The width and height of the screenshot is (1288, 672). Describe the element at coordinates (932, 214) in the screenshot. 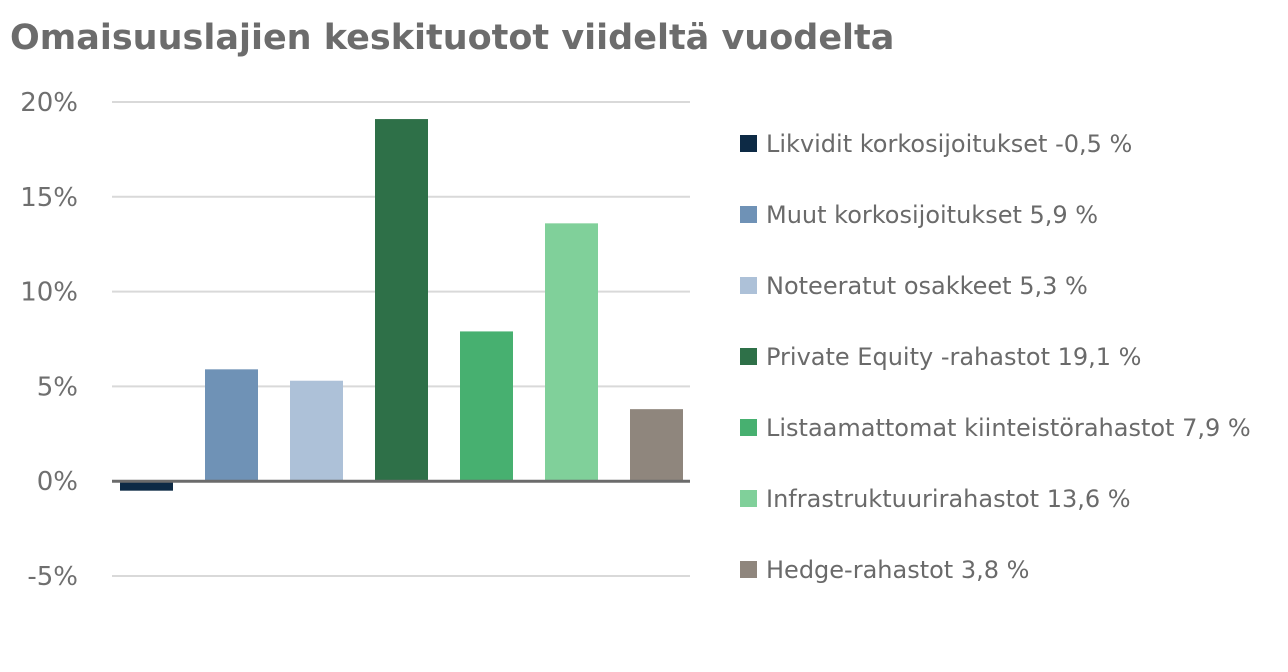

I see `legend-label: Muut korkosijoitukset 5,9 %` at that location.